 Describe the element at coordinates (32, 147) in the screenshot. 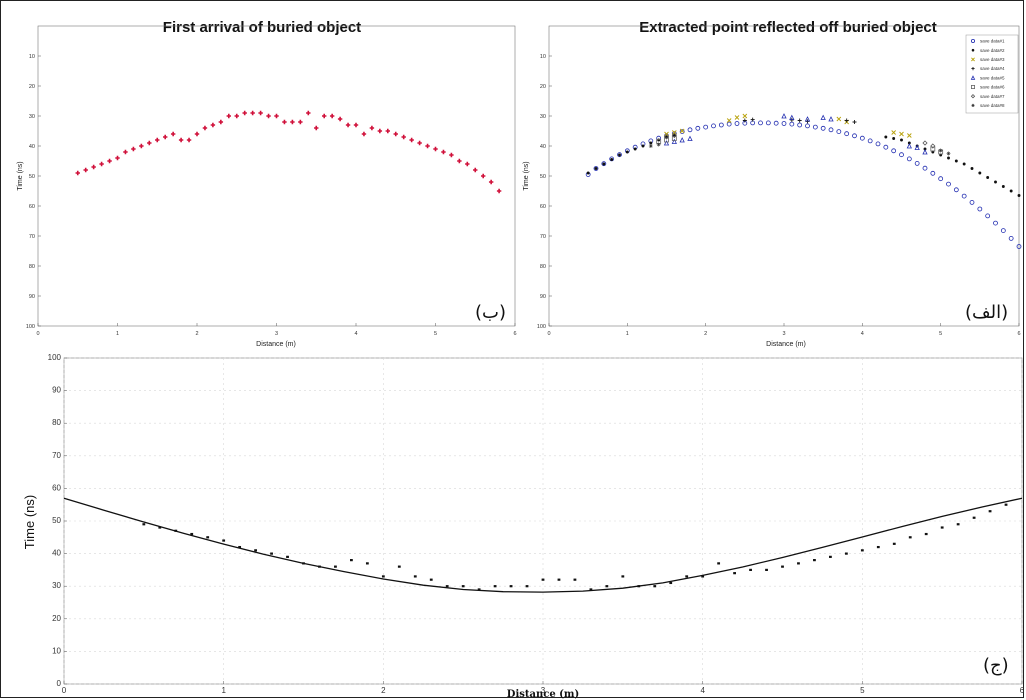

I see `panel-b-y-tick-label: 40` at that location.